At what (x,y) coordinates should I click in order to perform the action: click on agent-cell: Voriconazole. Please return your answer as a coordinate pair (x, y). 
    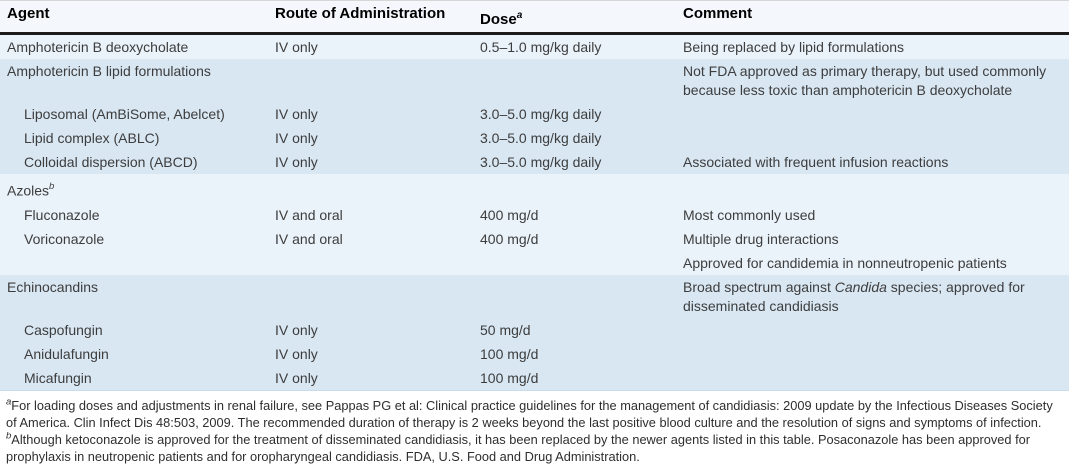
    Looking at the image, I should click on (64, 238).